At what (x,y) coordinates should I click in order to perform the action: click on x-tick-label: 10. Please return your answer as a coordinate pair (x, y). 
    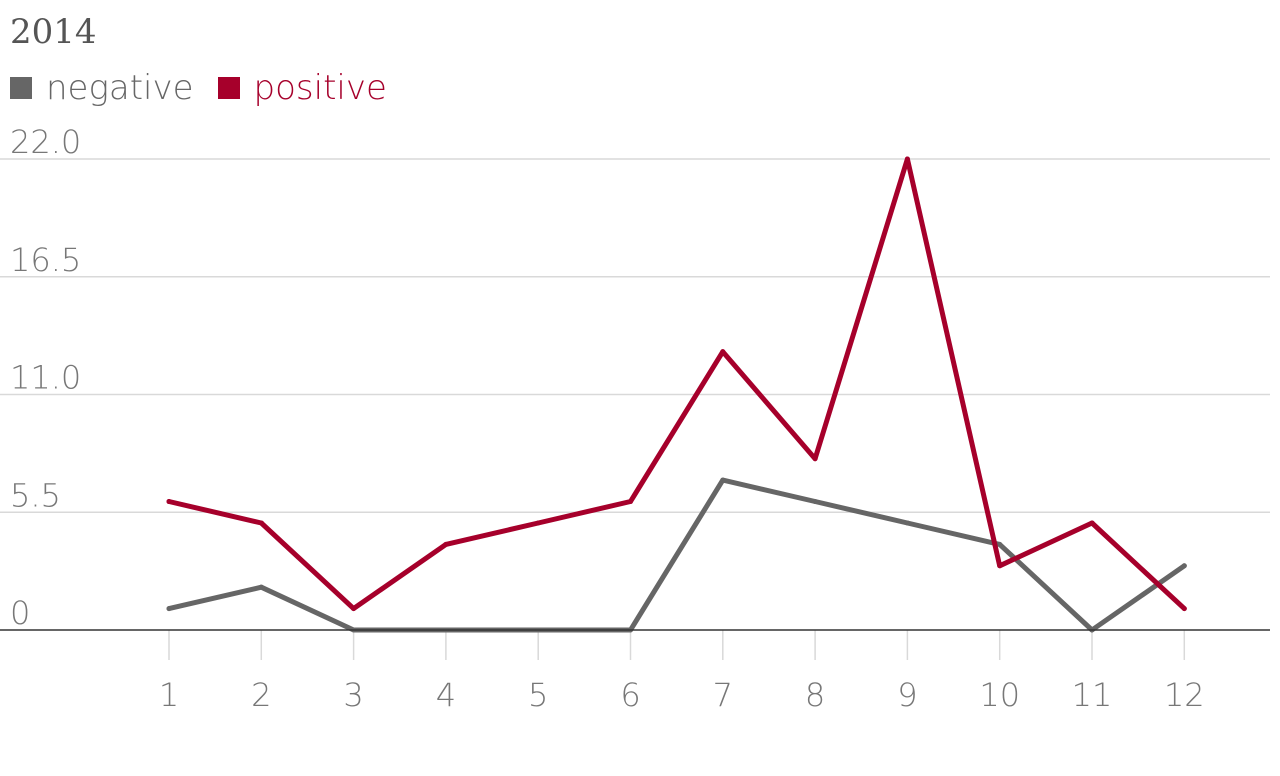
    Looking at the image, I should click on (999, 695).